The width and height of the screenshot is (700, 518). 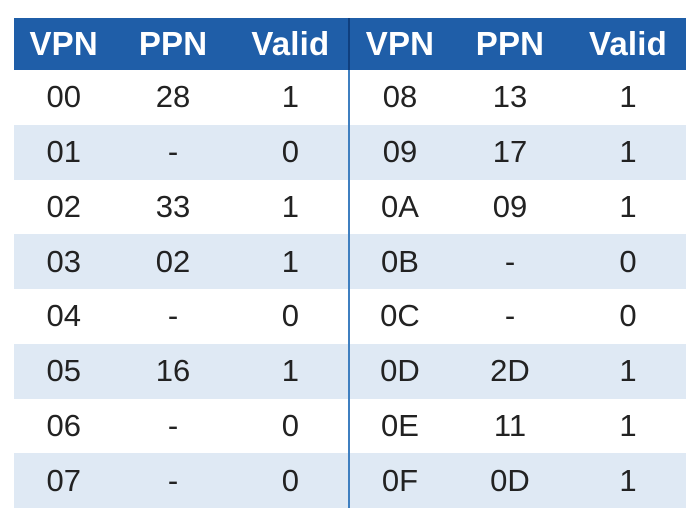 I want to click on table-row: 03 02 1 0B - 0, so click(x=350, y=261).